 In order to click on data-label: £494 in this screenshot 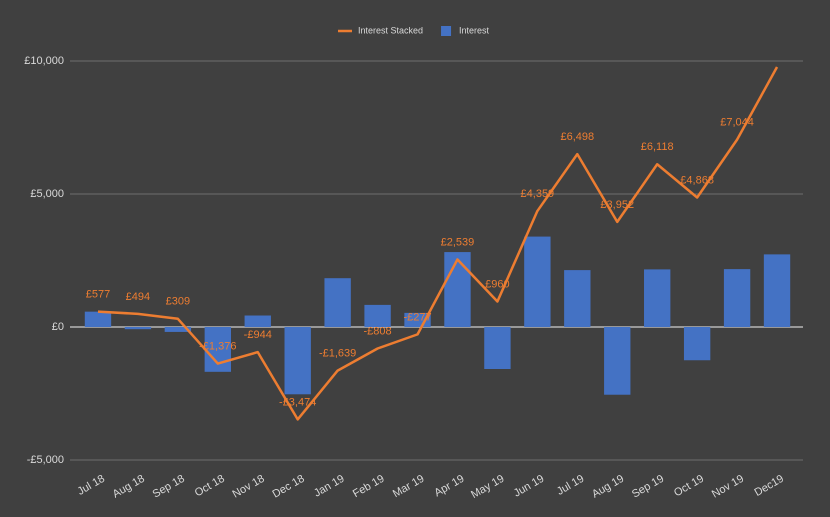, I will do `click(138, 297)`.